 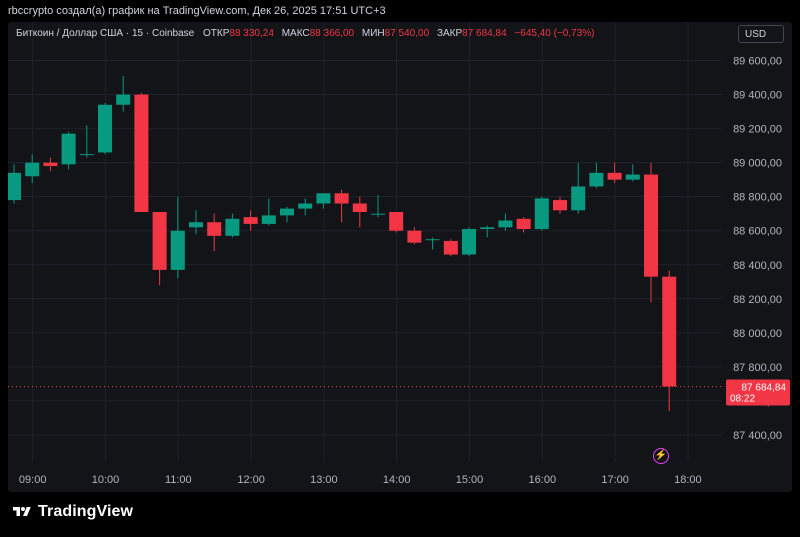 I want to click on x-tick-label: 18:00, so click(x=688, y=480).